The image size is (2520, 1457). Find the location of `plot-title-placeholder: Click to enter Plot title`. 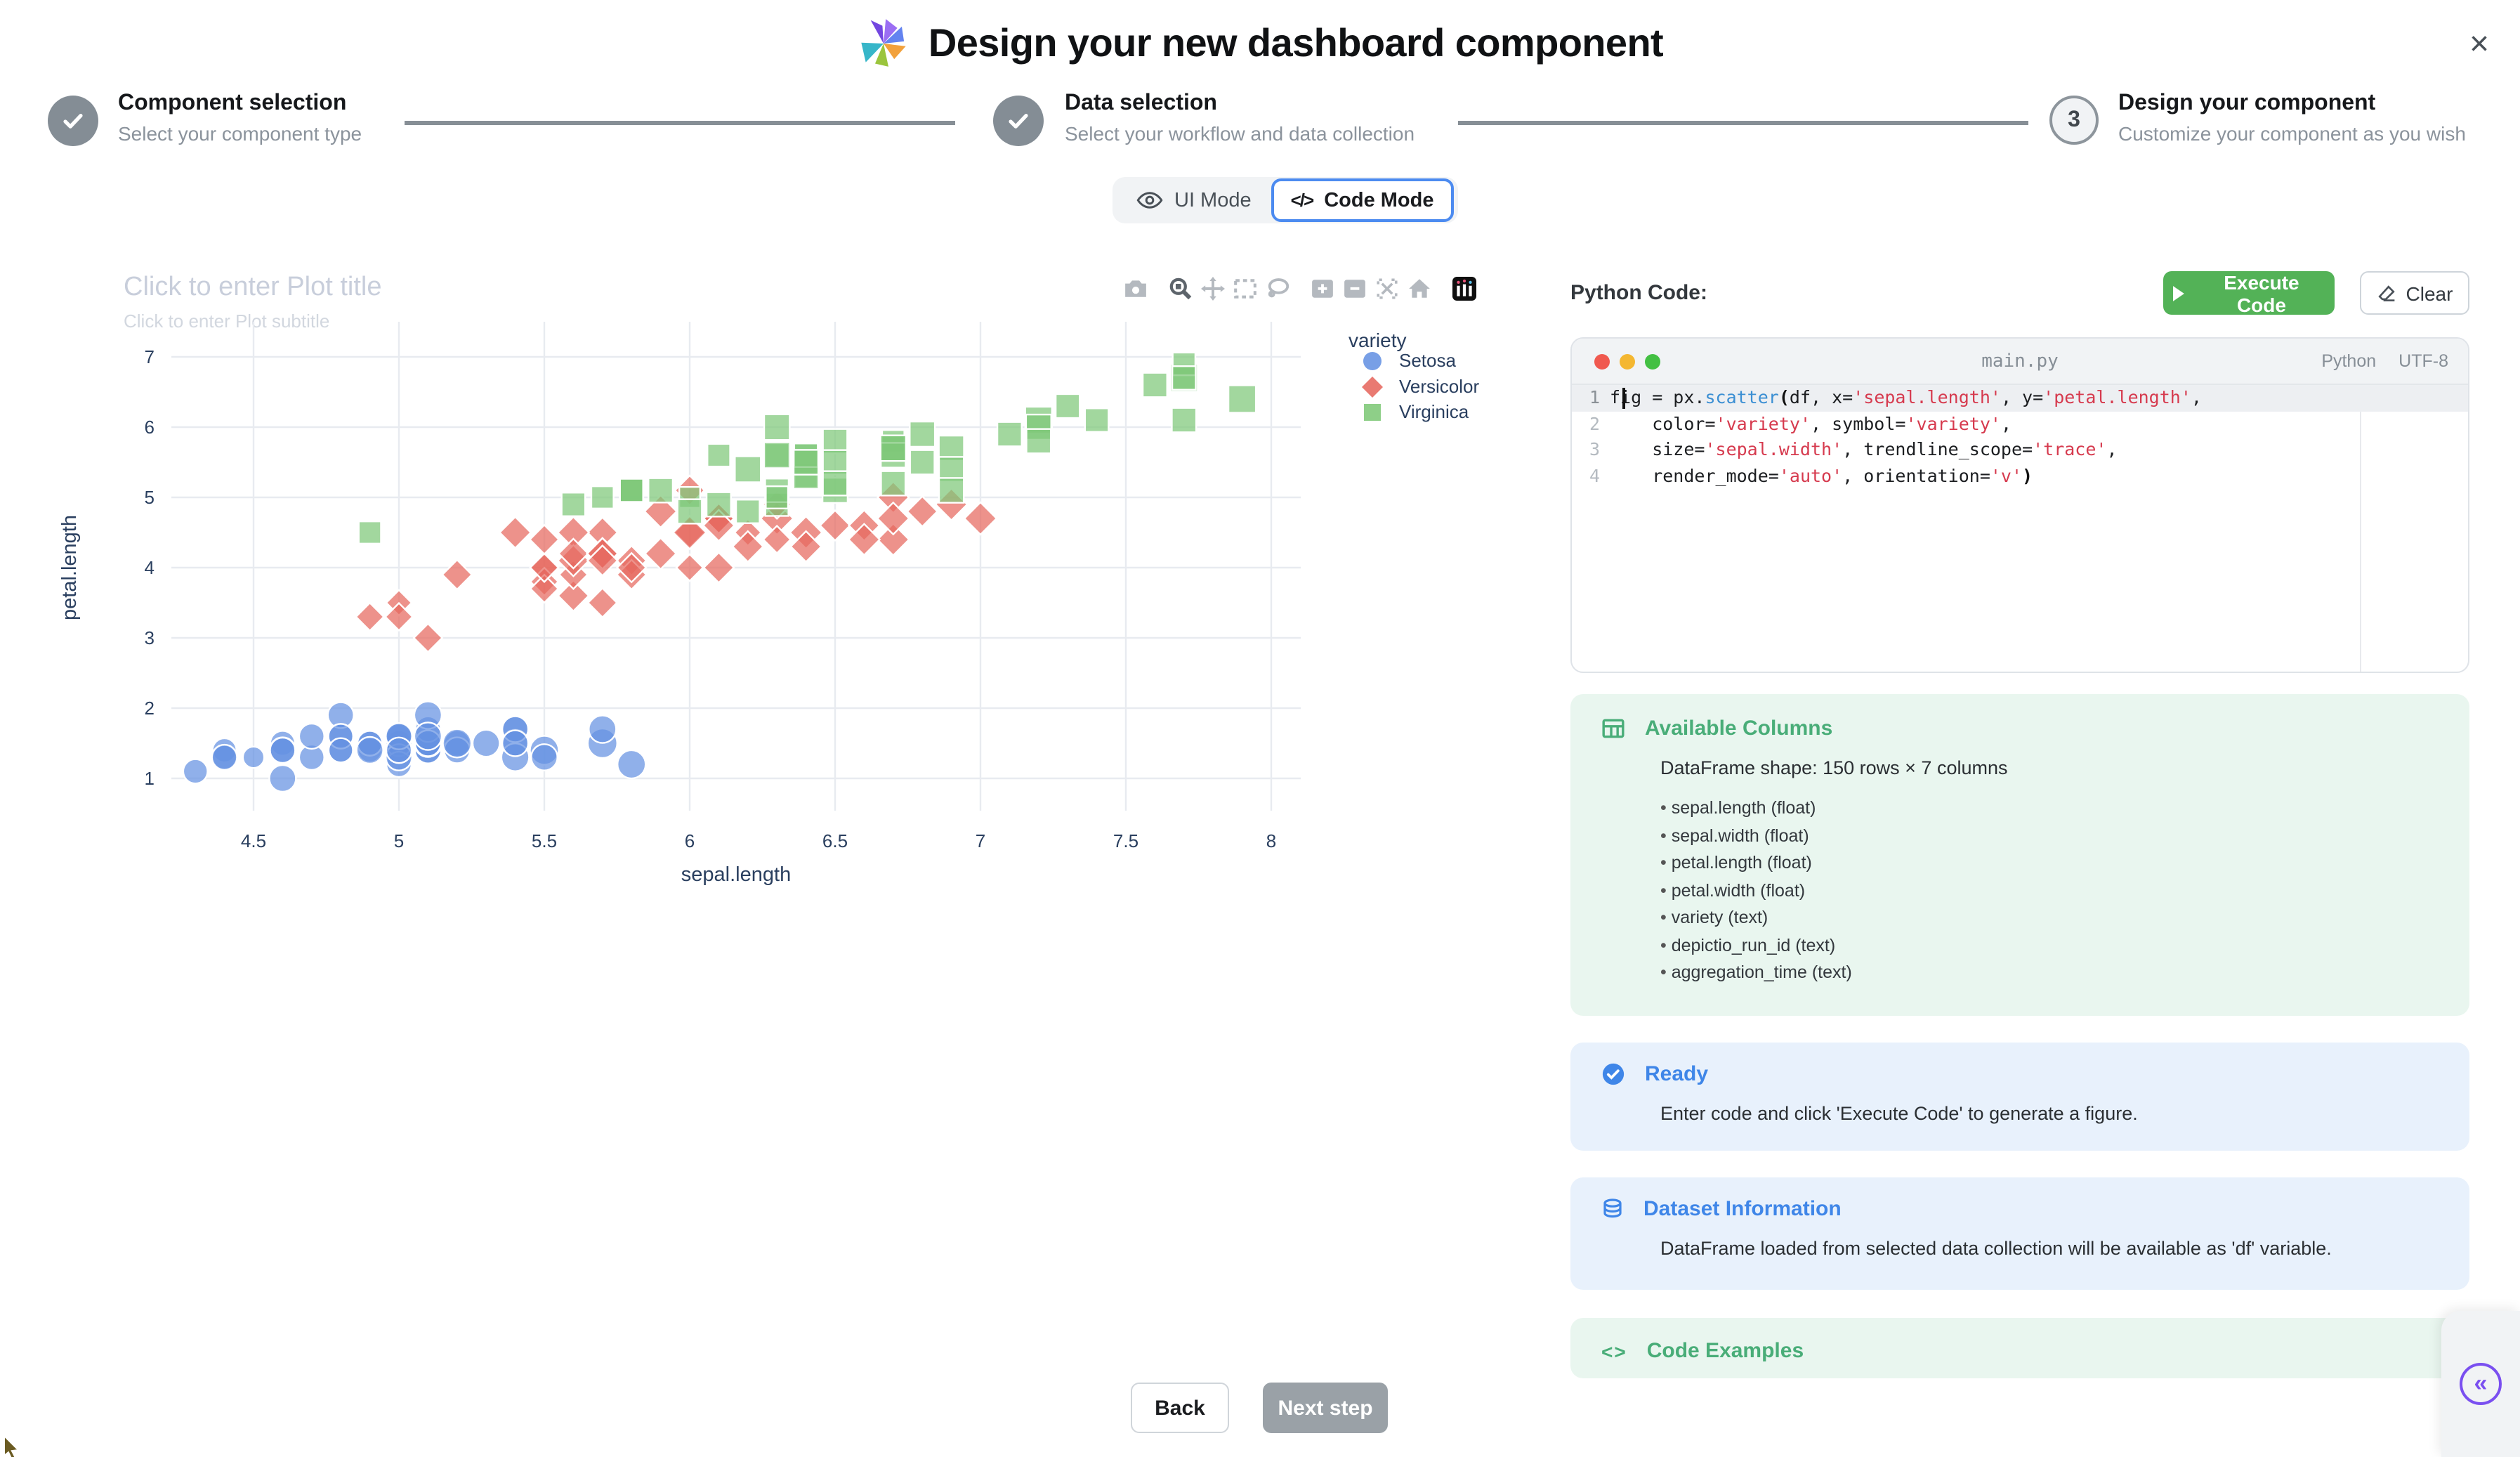

plot-title-placeholder: Click to enter Plot title is located at coordinates (253, 288).